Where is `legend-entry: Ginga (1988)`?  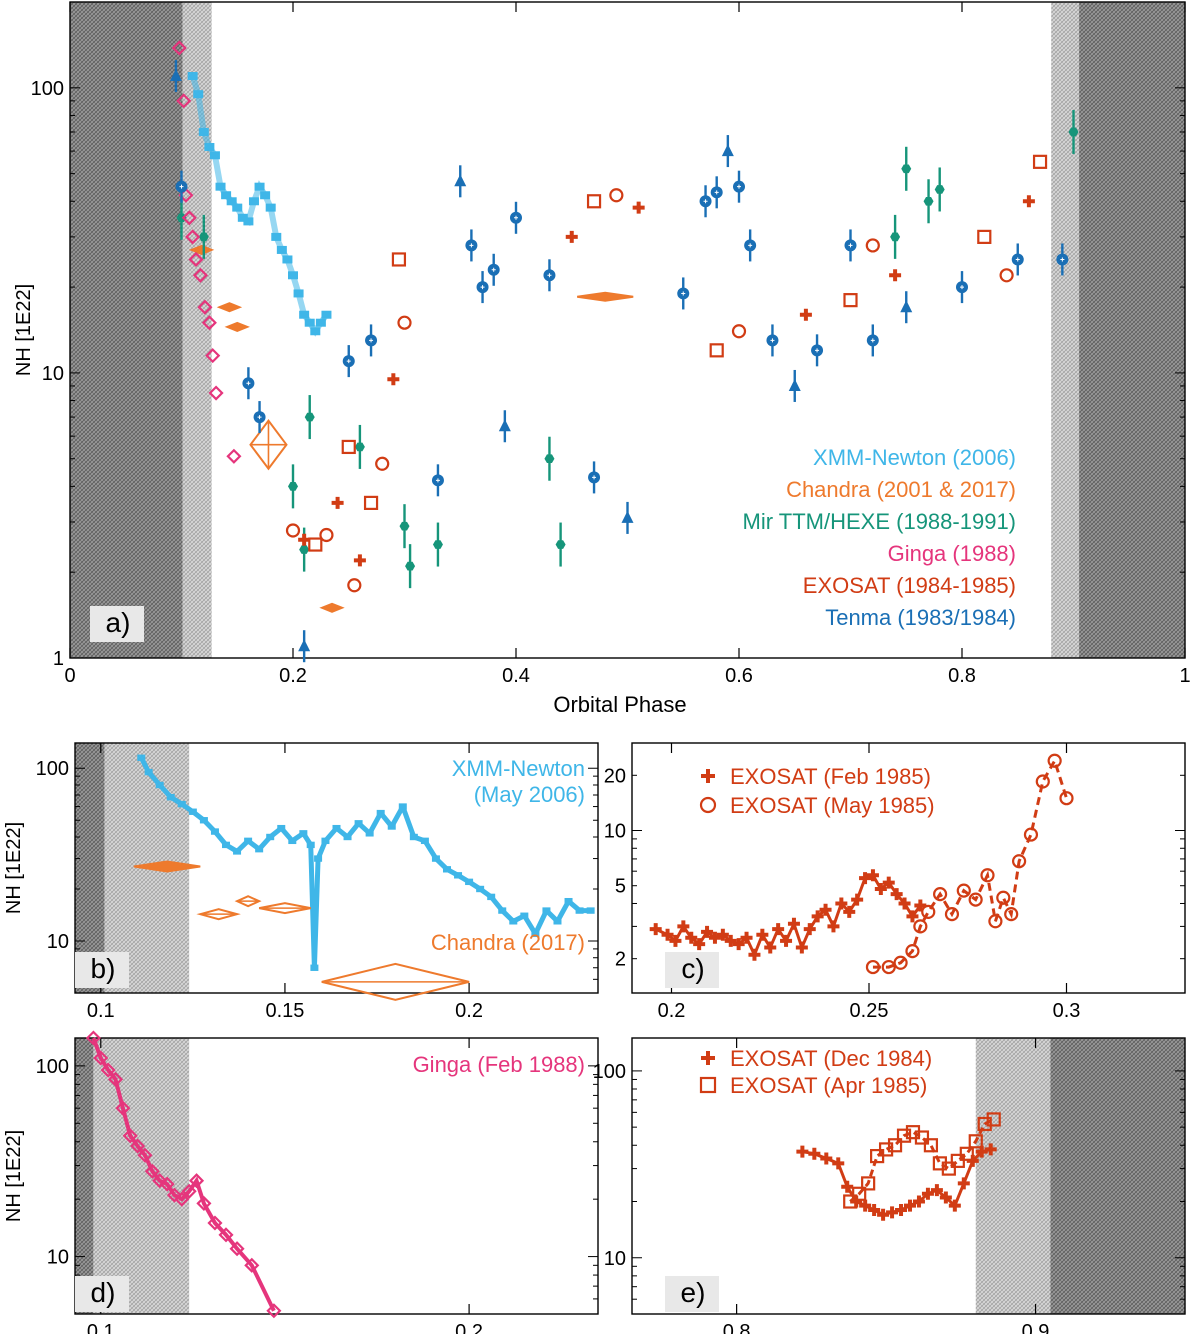 legend-entry: Ginga (1988) is located at coordinates (952, 553).